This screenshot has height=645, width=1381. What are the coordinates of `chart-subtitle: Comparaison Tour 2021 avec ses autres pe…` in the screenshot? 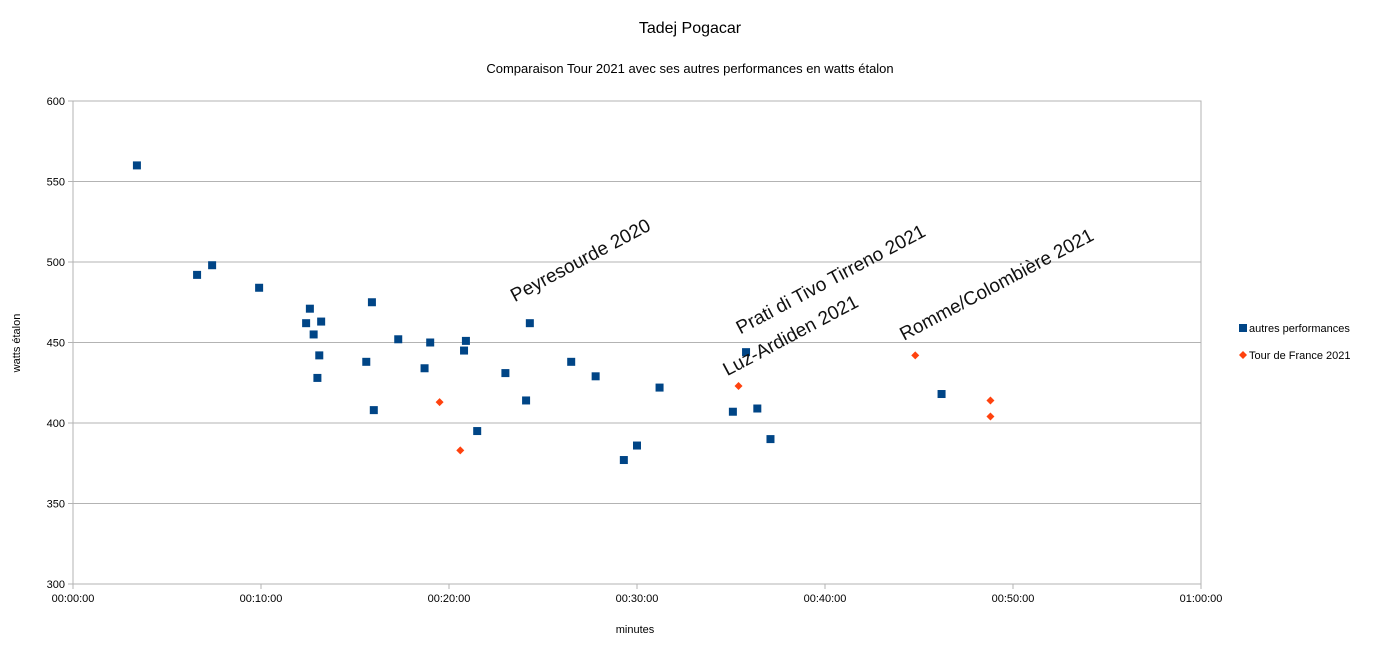 It's located at (689, 68).